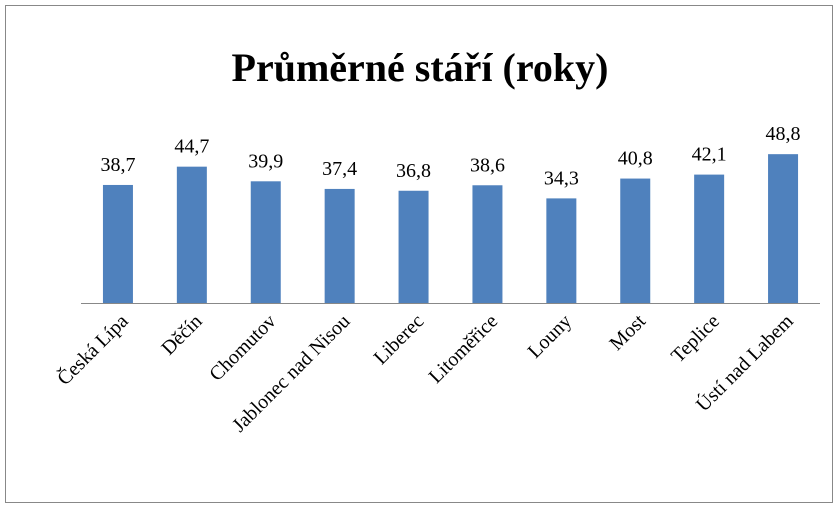 The image size is (839, 508). What do you see at coordinates (783, 134) in the screenshot?
I see `data-label: 48,8` at bounding box center [783, 134].